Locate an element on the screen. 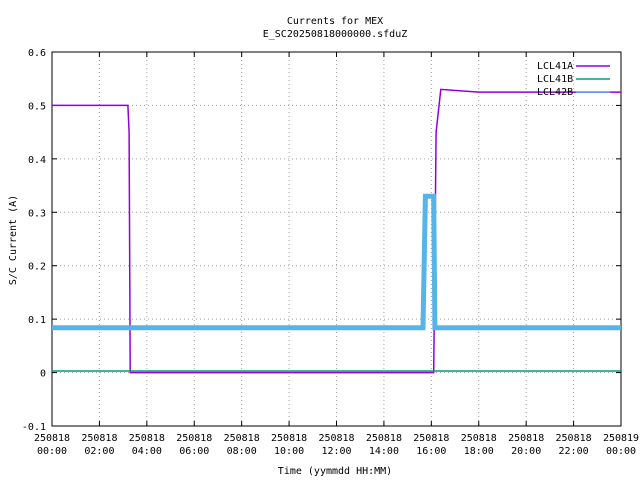 This screenshot has width=640, height=480. x-tick-label-time: 08:00 is located at coordinates (242, 451).